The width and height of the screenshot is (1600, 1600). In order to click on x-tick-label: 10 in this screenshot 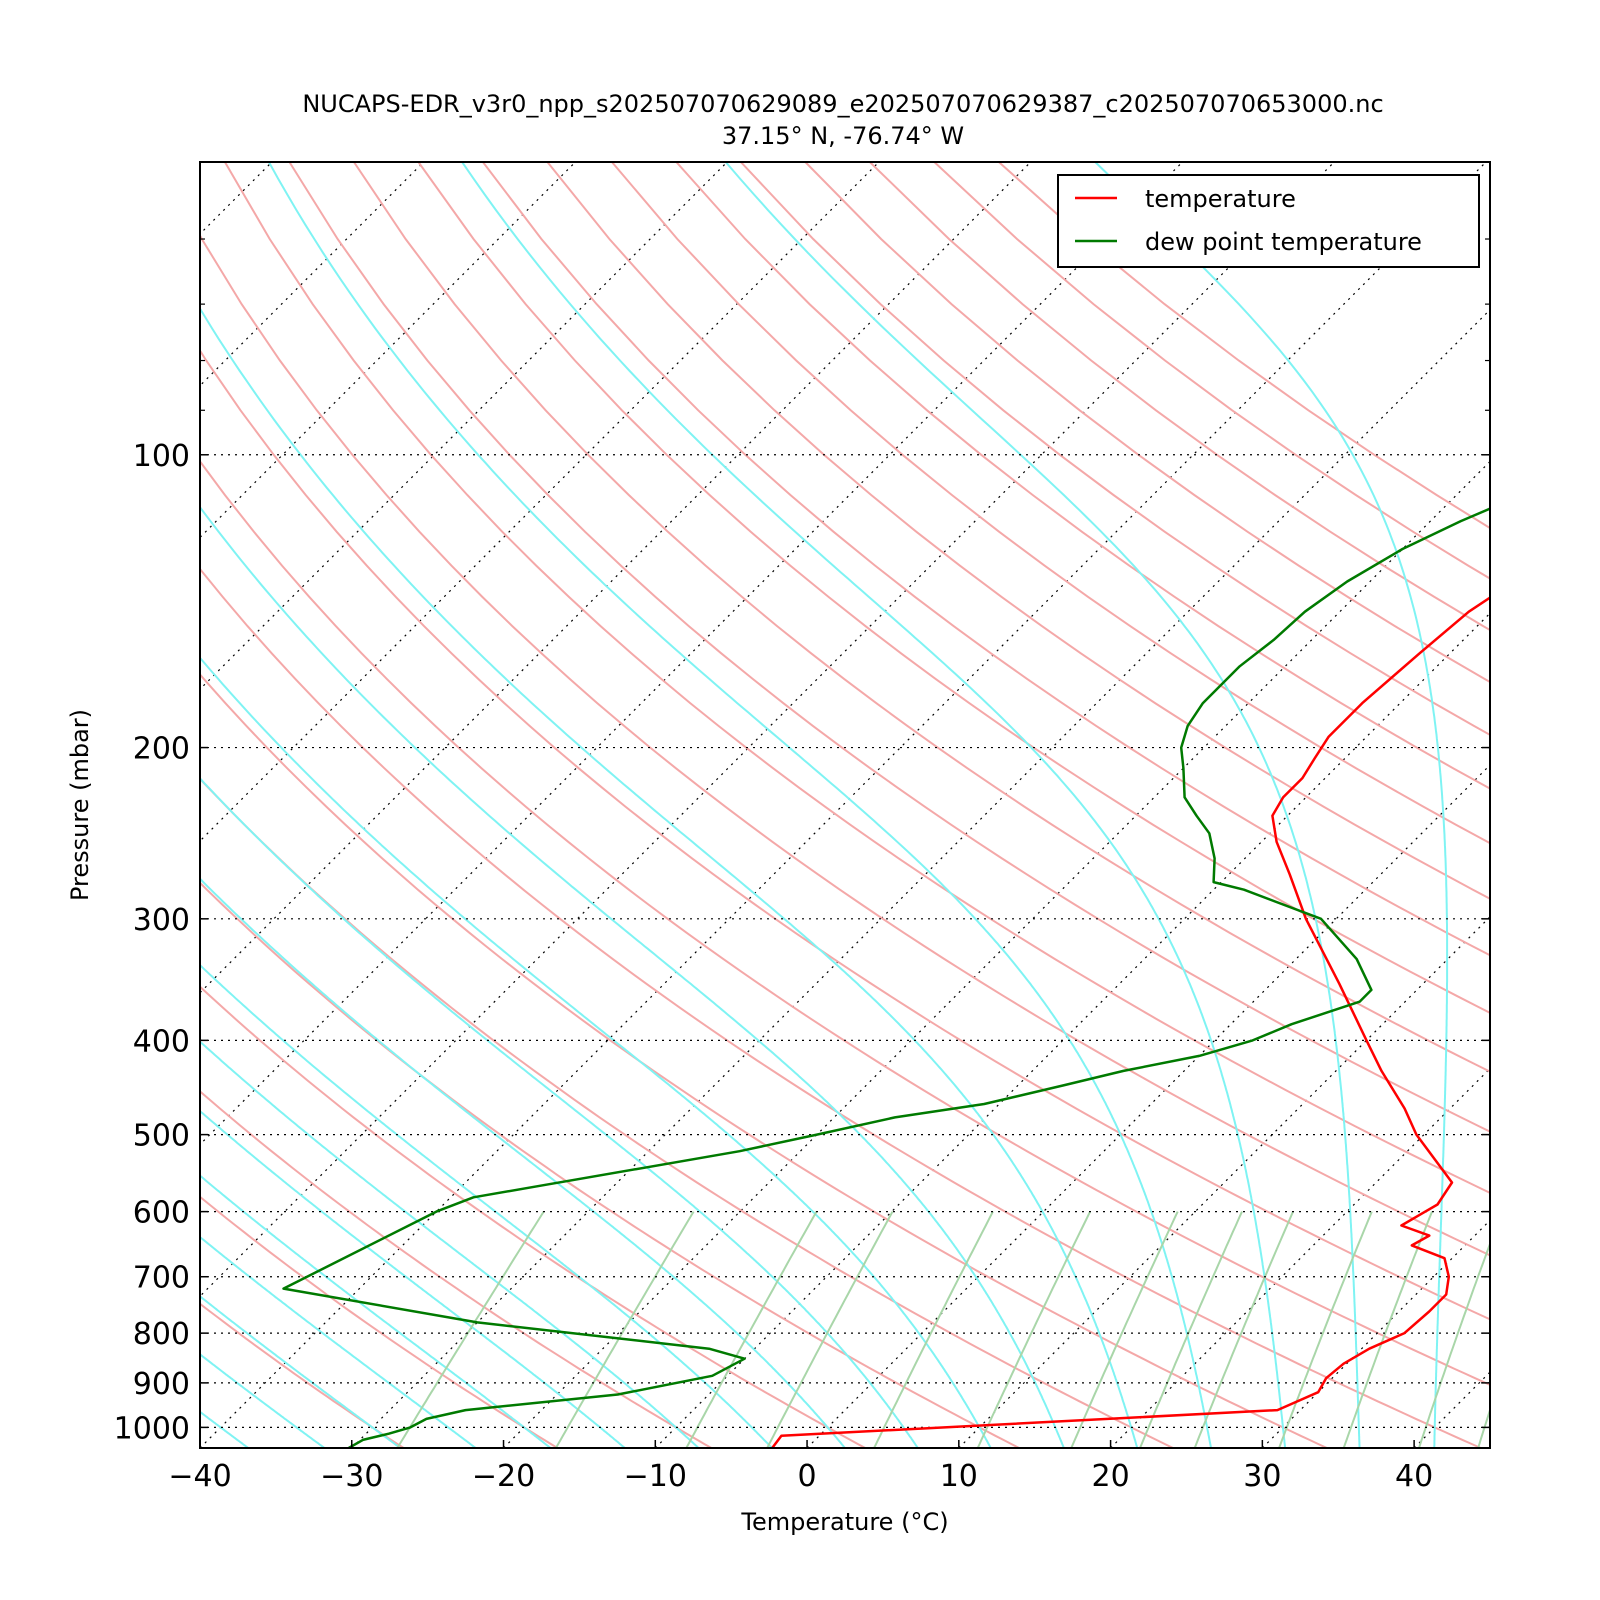, I will do `click(959, 1476)`.